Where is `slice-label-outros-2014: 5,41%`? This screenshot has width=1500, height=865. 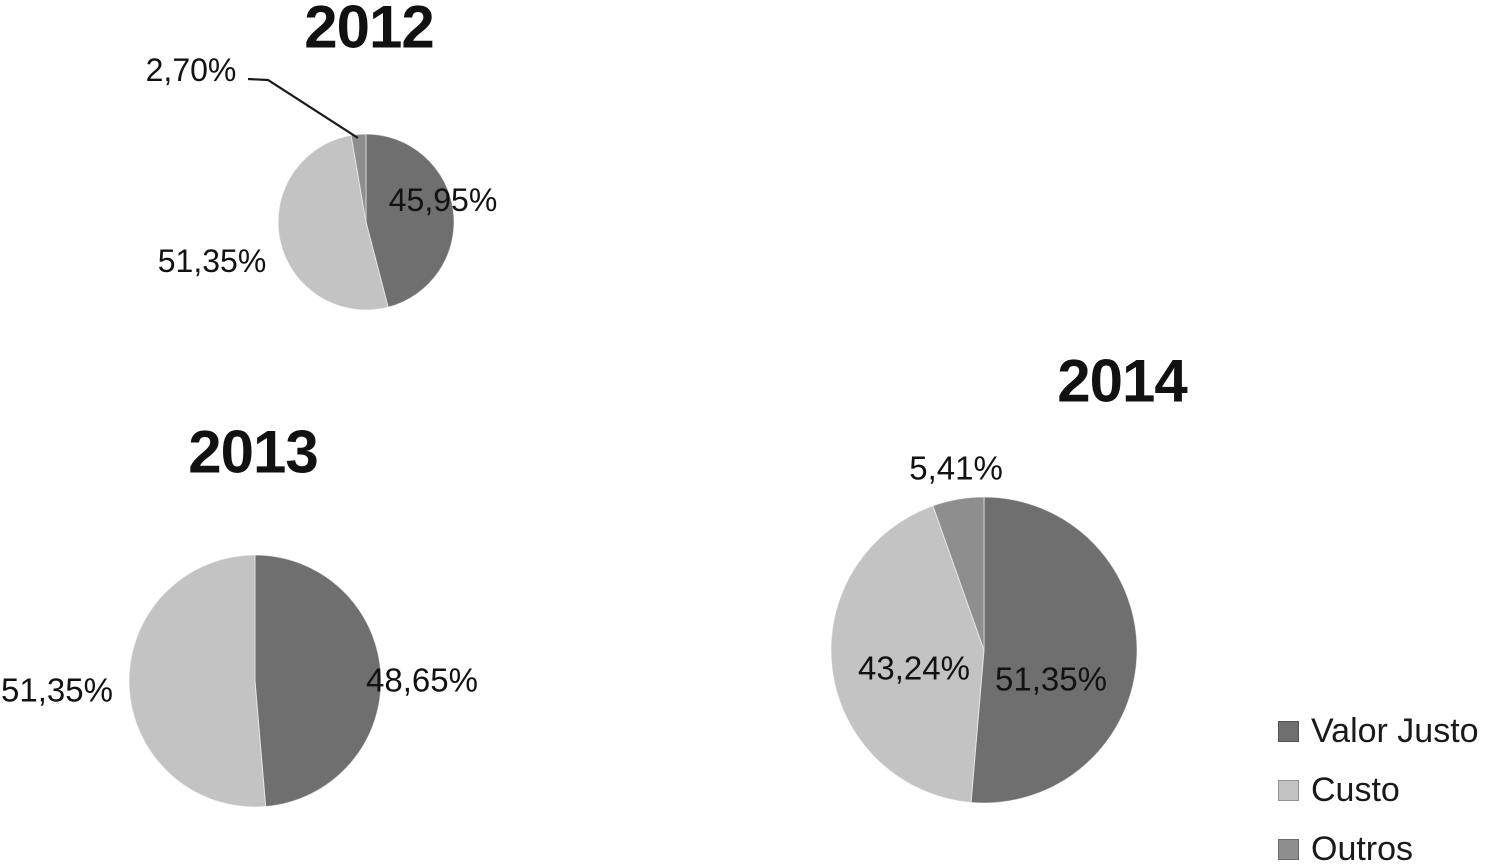 slice-label-outros-2014: 5,41% is located at coordinates (956, 468).